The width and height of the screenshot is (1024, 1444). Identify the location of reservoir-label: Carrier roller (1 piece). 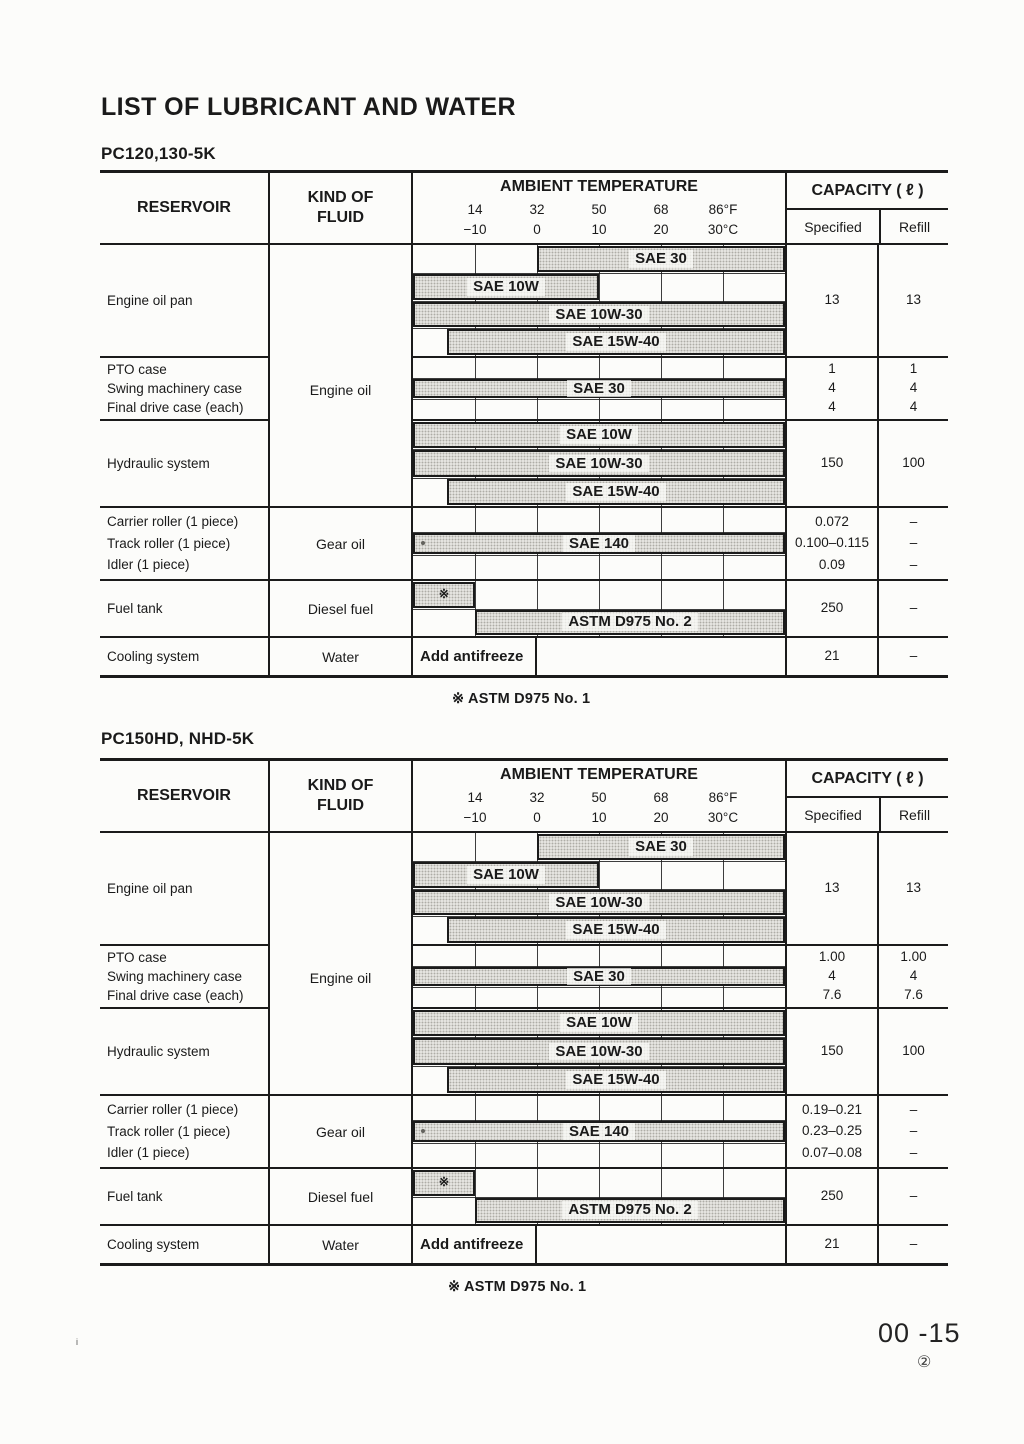
(173, 522).